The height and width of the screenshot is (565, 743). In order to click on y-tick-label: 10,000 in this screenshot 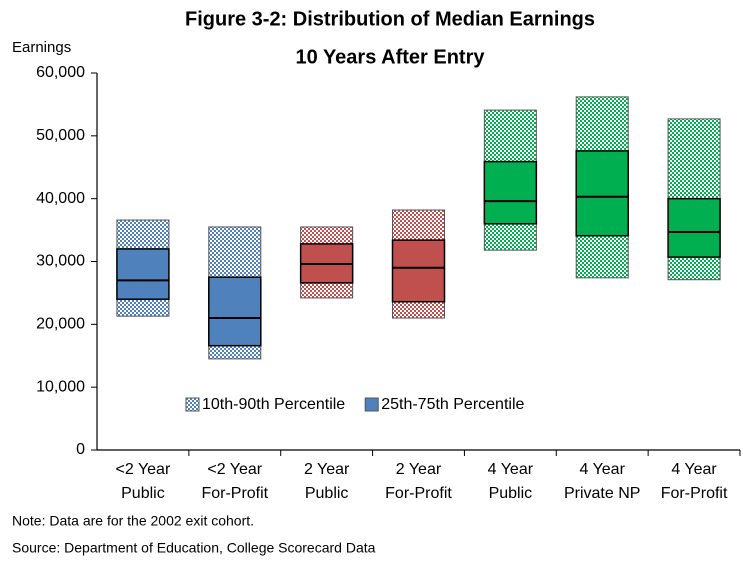, I will do `click(60, 386)`.